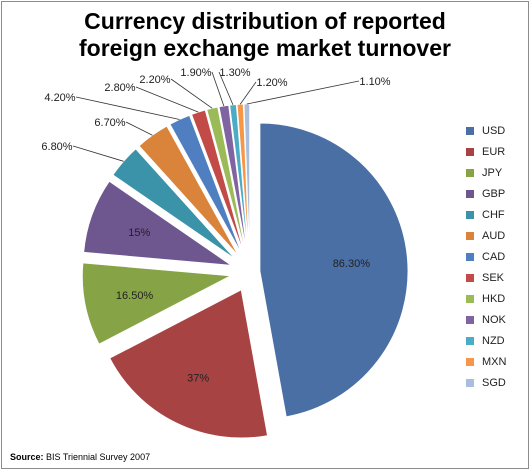 This screenshot has width=530, height=470. I want to click on legend-label: MXN, so click(494, 361).